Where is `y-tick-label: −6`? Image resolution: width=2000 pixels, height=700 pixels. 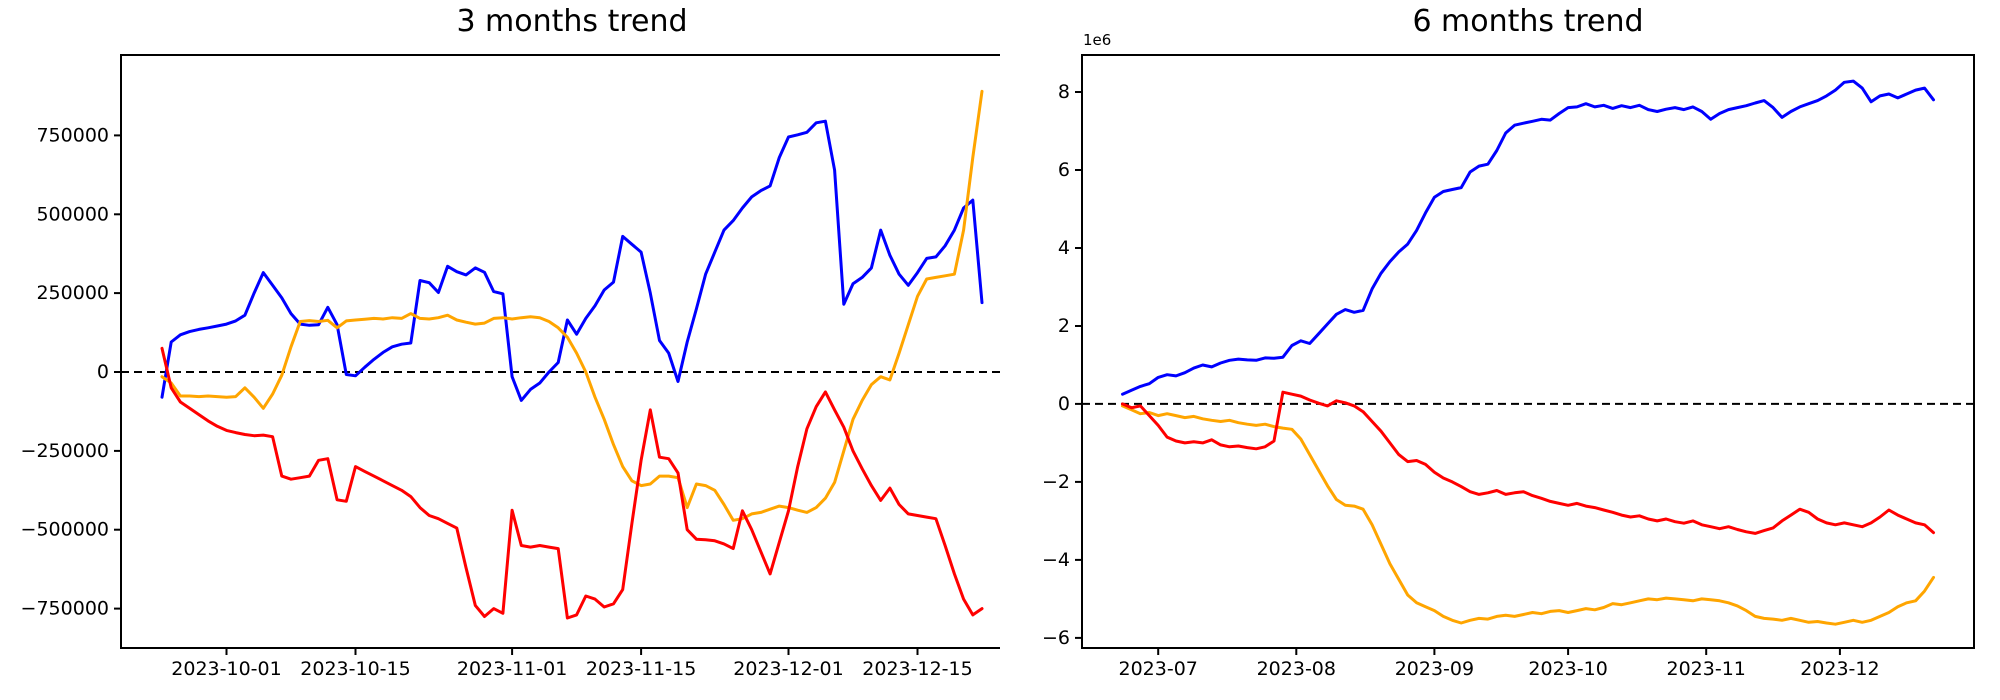 y-tick-label: −6 is located at coordinates (1056, 638).